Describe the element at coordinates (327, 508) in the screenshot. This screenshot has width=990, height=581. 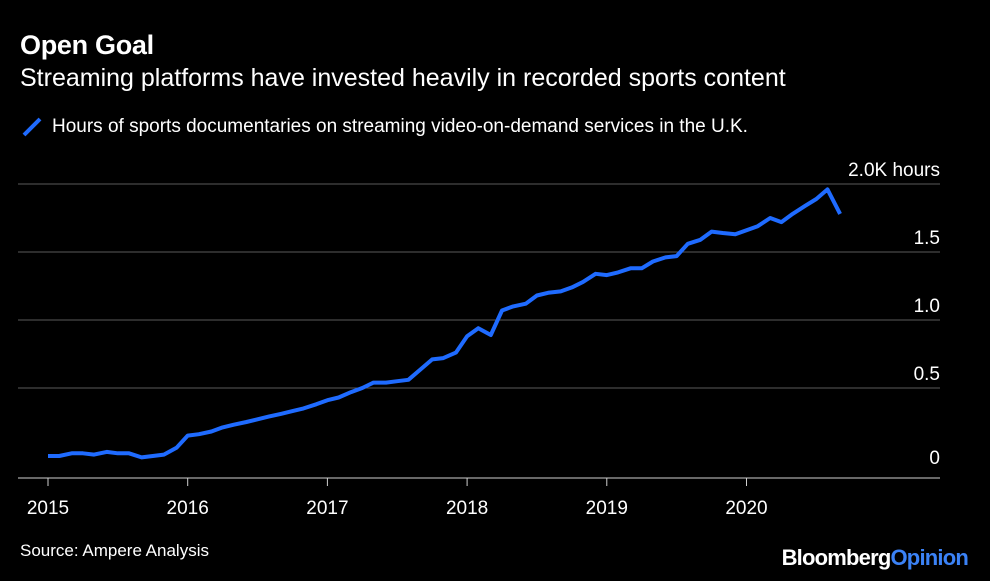
I see `x-tick-label-2: 2017` at that location.